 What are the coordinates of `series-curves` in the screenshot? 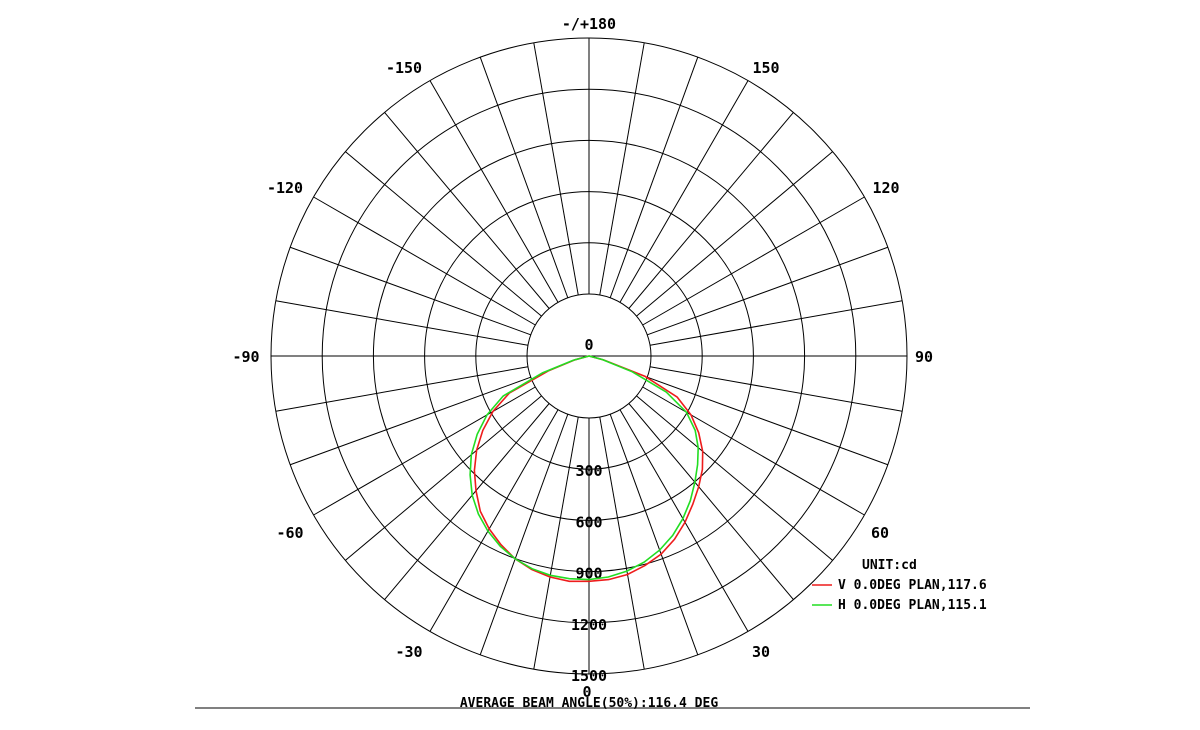 It's located at (586, 469).